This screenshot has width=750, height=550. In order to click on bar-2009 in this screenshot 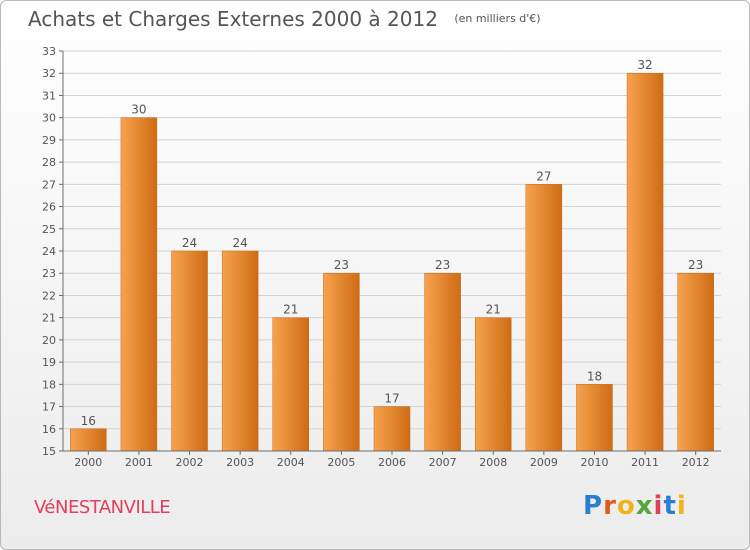, I will do `click(544, 318)`.